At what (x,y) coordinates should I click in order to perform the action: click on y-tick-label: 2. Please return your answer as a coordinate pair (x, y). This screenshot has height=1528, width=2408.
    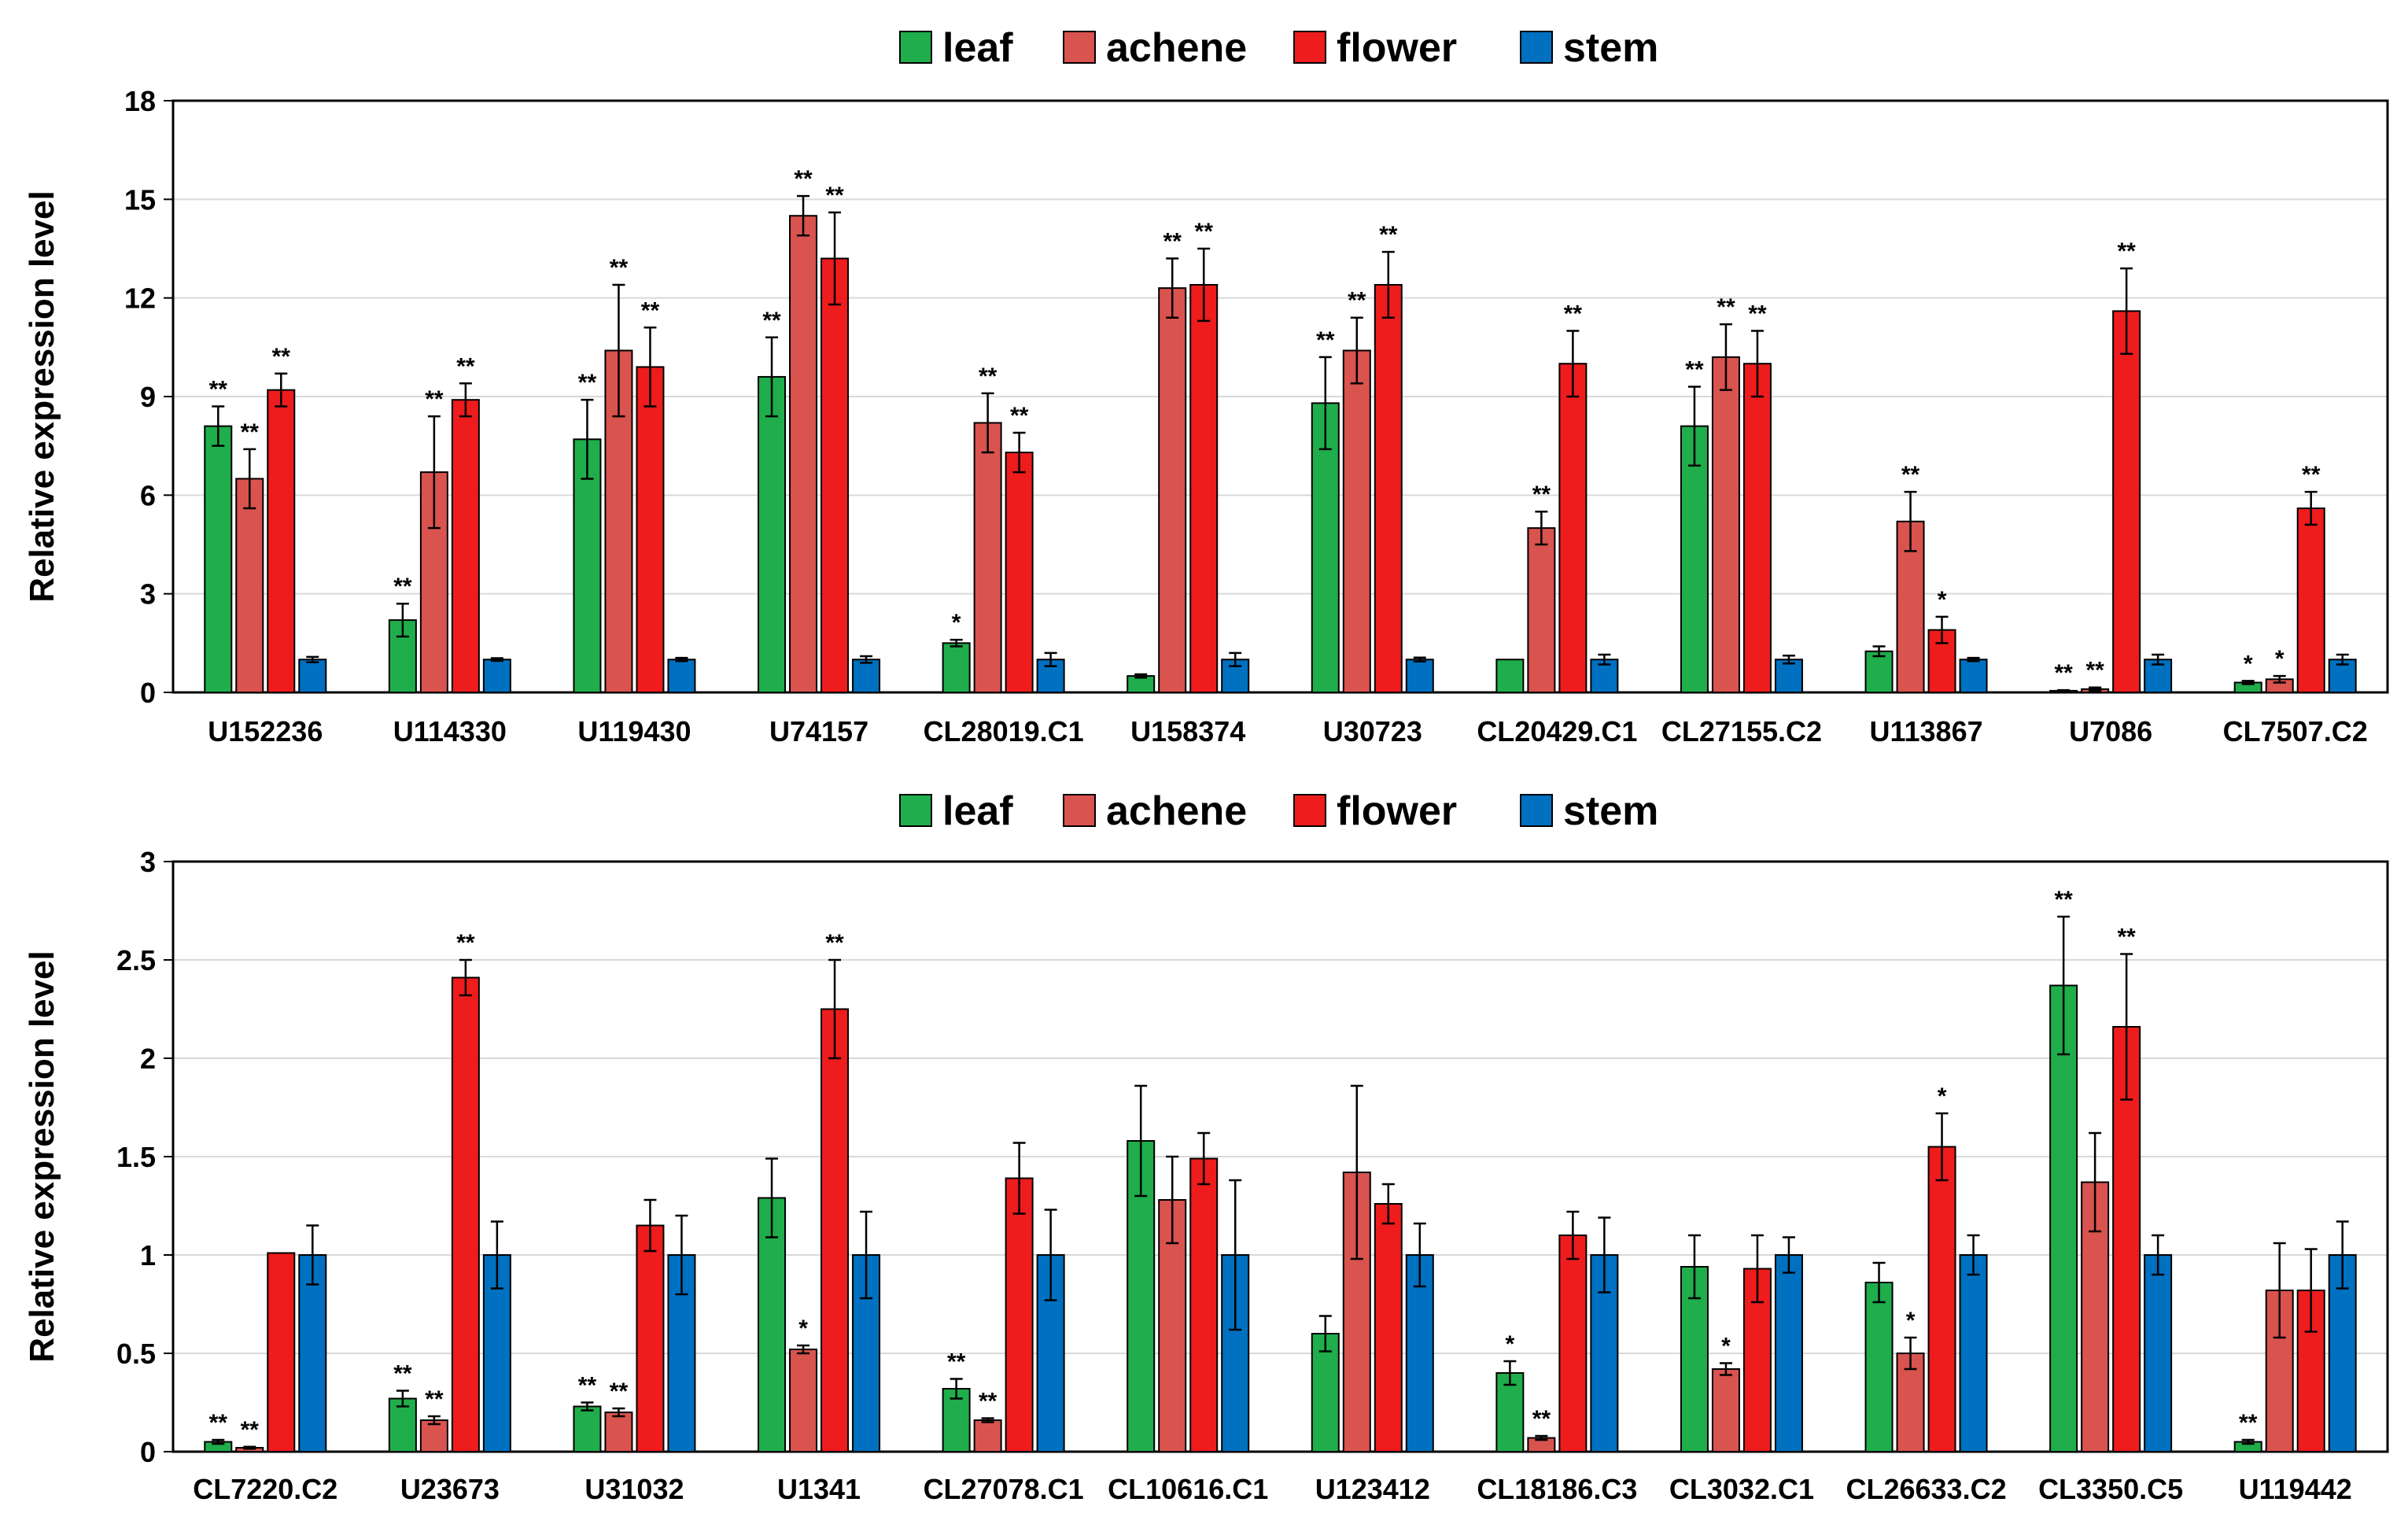
    Looking at the image, I should click on (148, 1059).